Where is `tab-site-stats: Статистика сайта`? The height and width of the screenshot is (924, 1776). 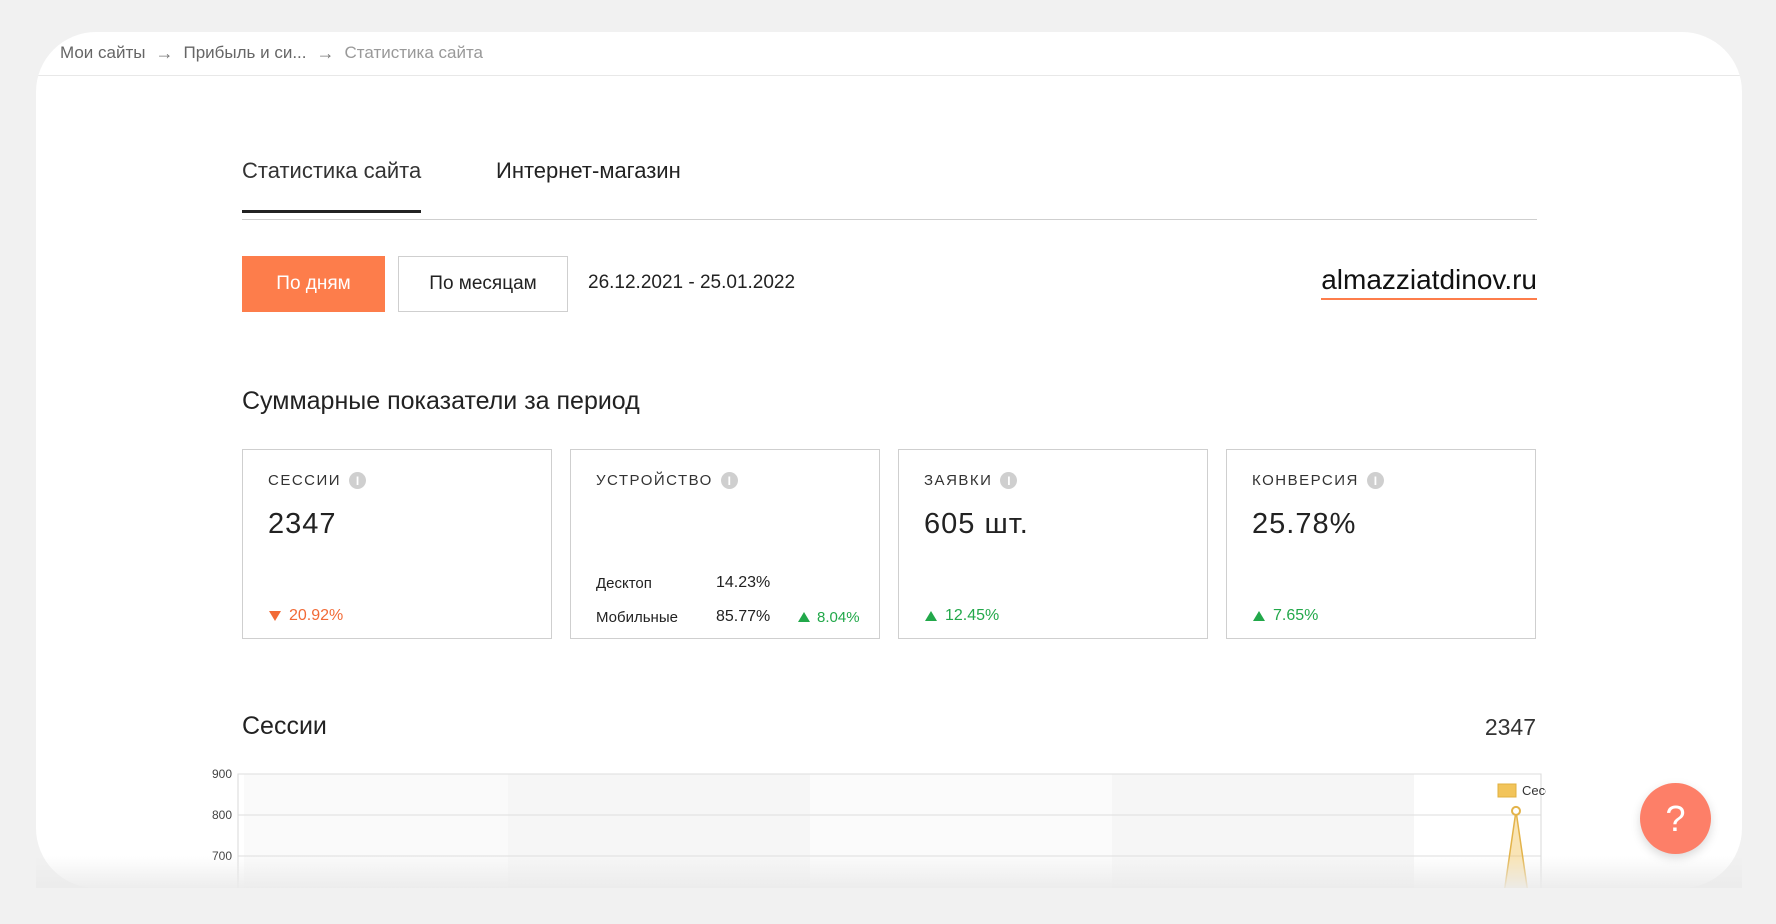
tab-site-stats: Статистика сайта is located at coordinates (332, 185).